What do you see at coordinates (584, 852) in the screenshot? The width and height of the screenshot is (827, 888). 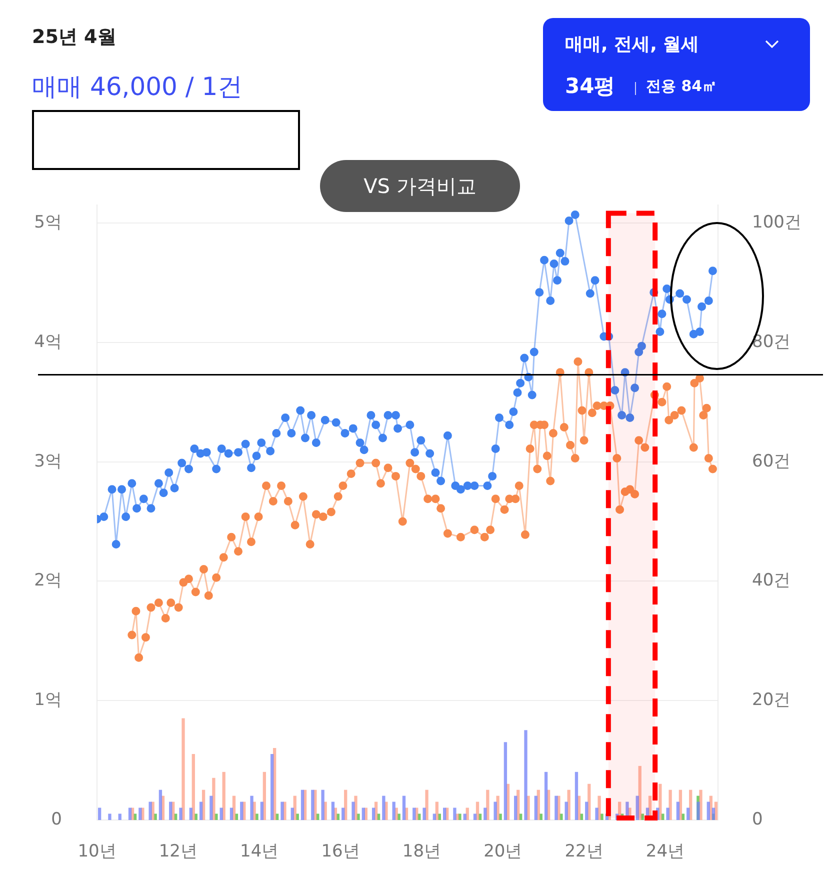 I see `x-tick-label: 22년` at bounding box center [584, 852].